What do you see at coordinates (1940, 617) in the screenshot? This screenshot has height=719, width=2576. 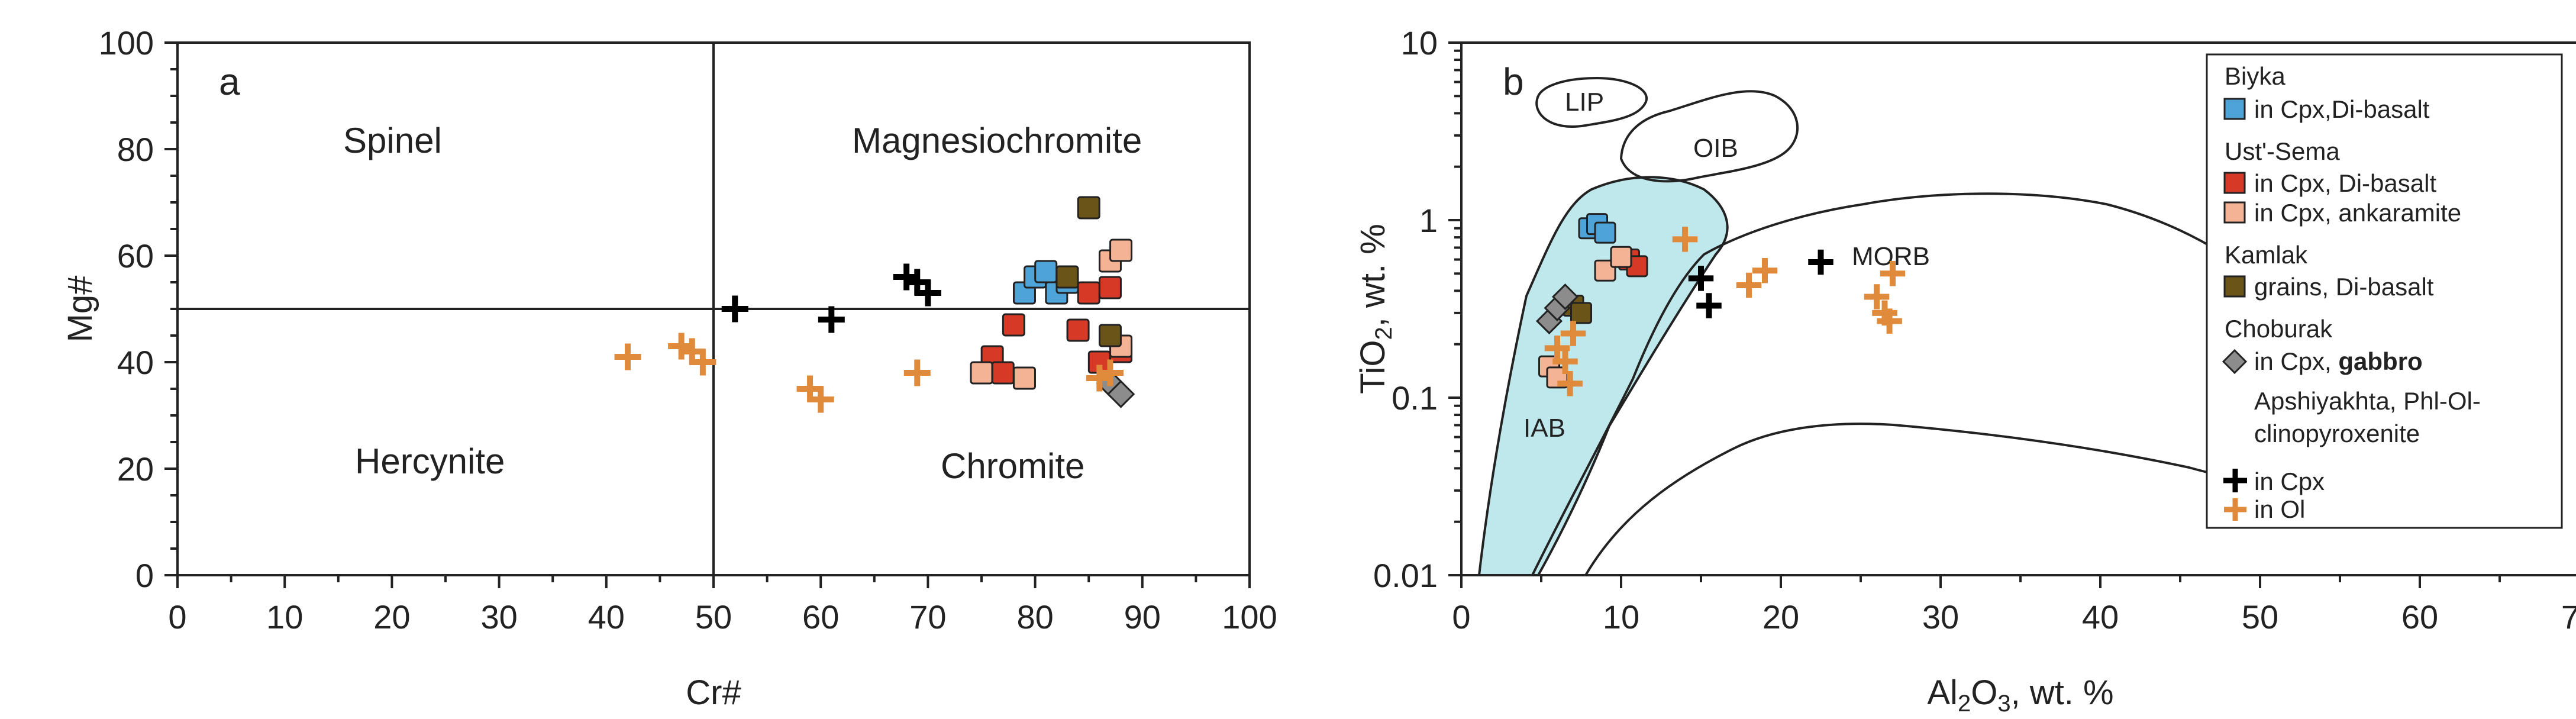 I see `b-xtick-label: 30` at bounding box center [1940, 617].